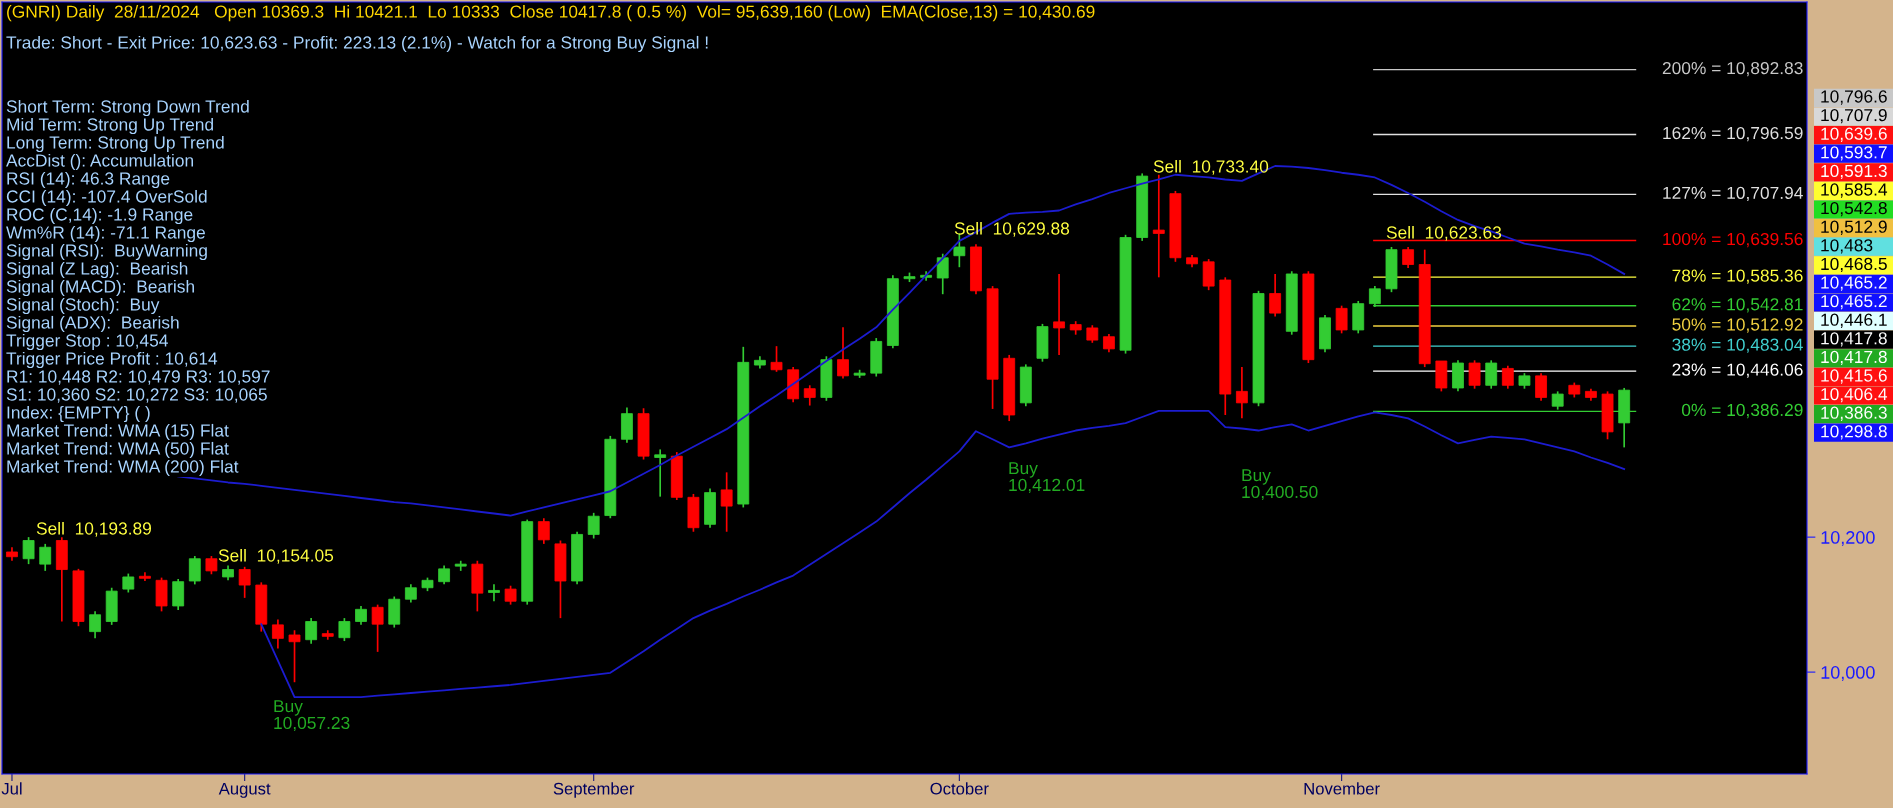  Describe the element at coordinates (1854, 413) in the screenshot. I see `text: 10,386.3` at that location.